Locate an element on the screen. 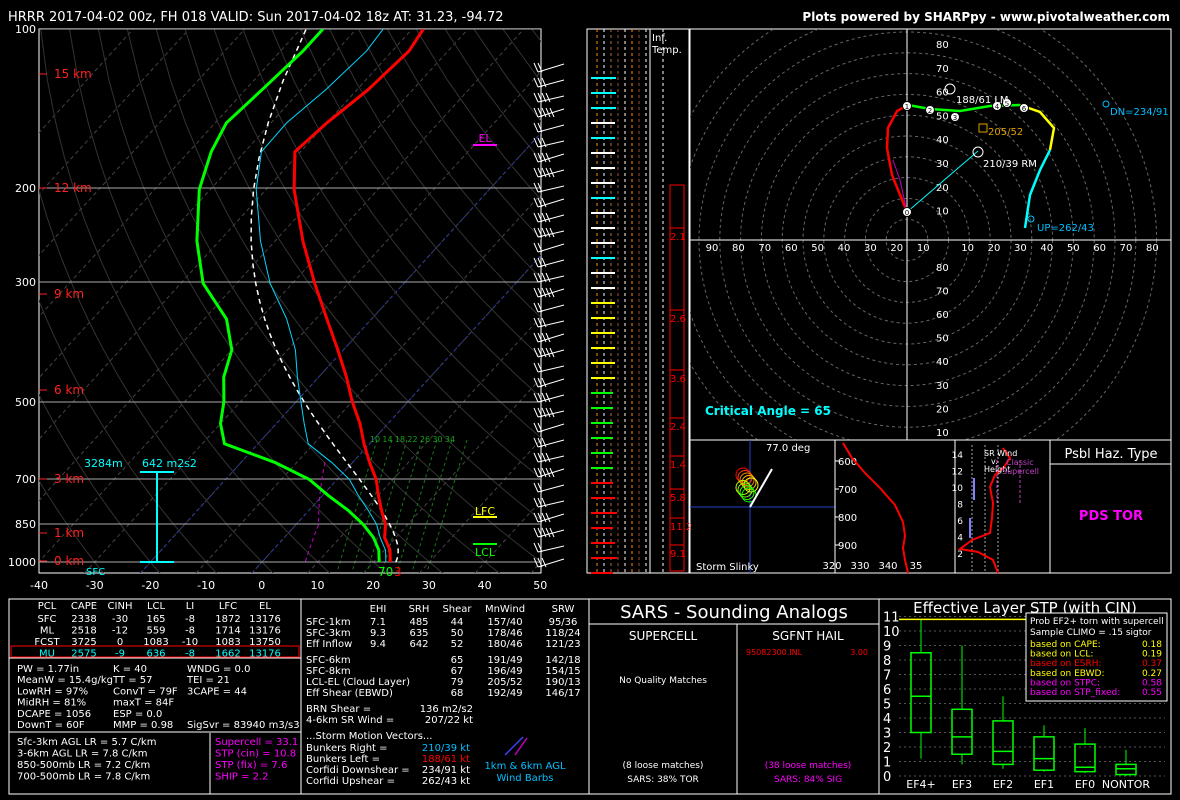  theta-e-panel: 600 700 800 900 320 330 340 35 is located at coordinates (889, 506).